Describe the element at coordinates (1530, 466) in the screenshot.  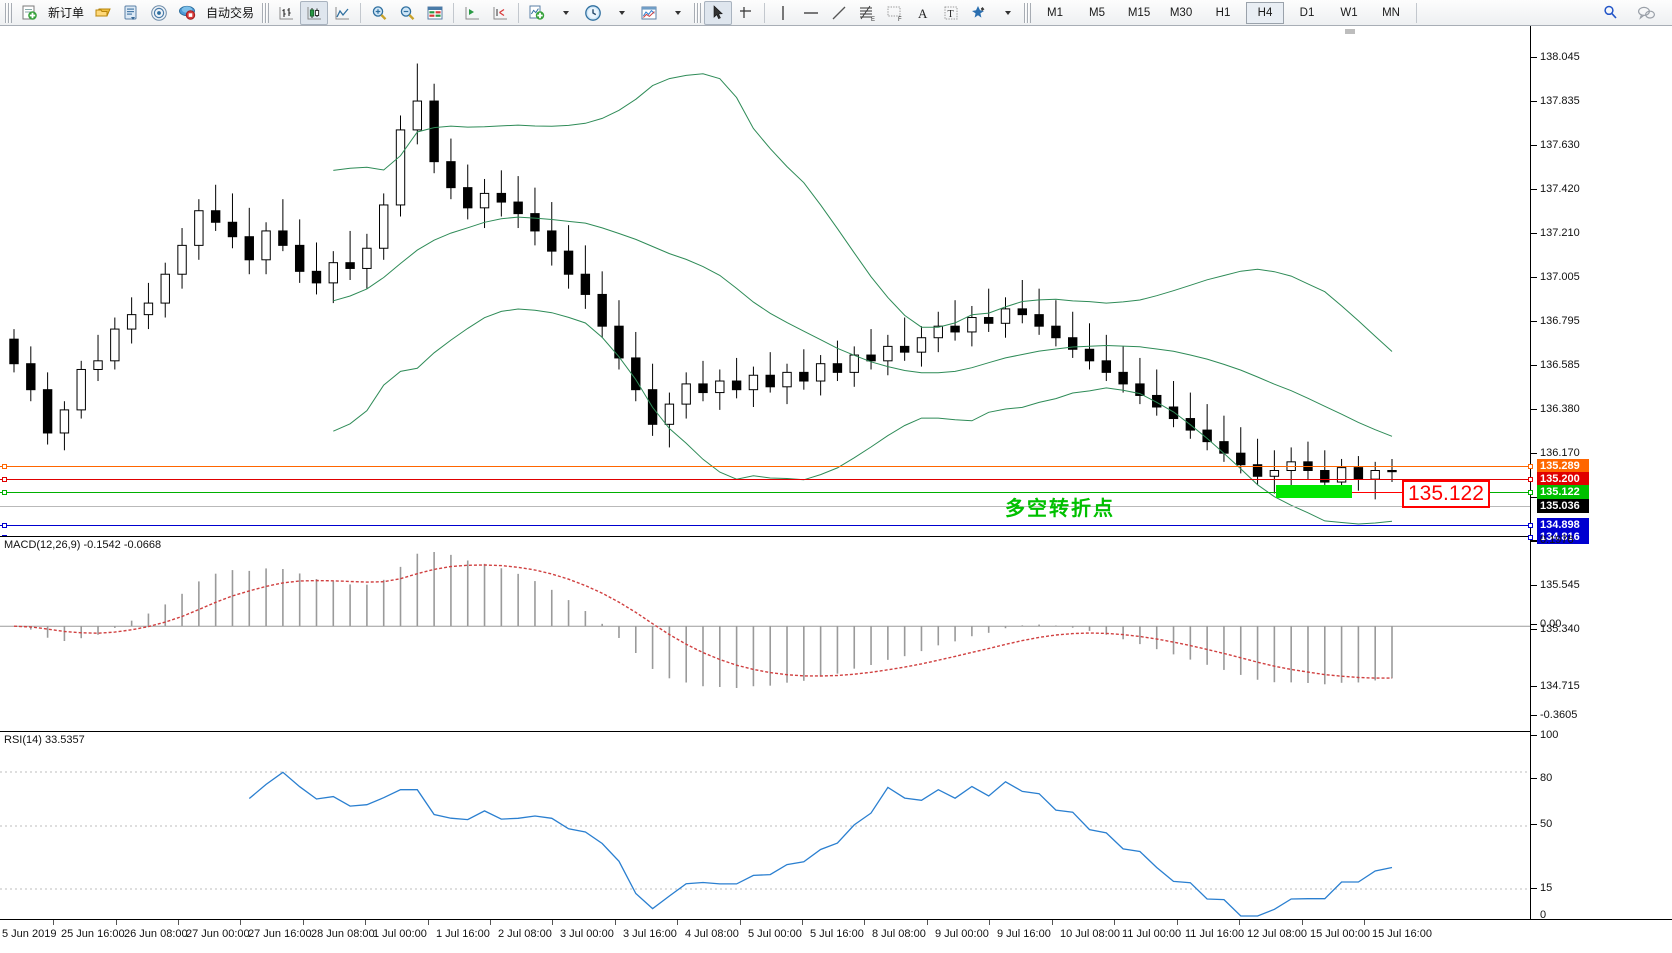
I see `scale-anchor-orange` at that location.